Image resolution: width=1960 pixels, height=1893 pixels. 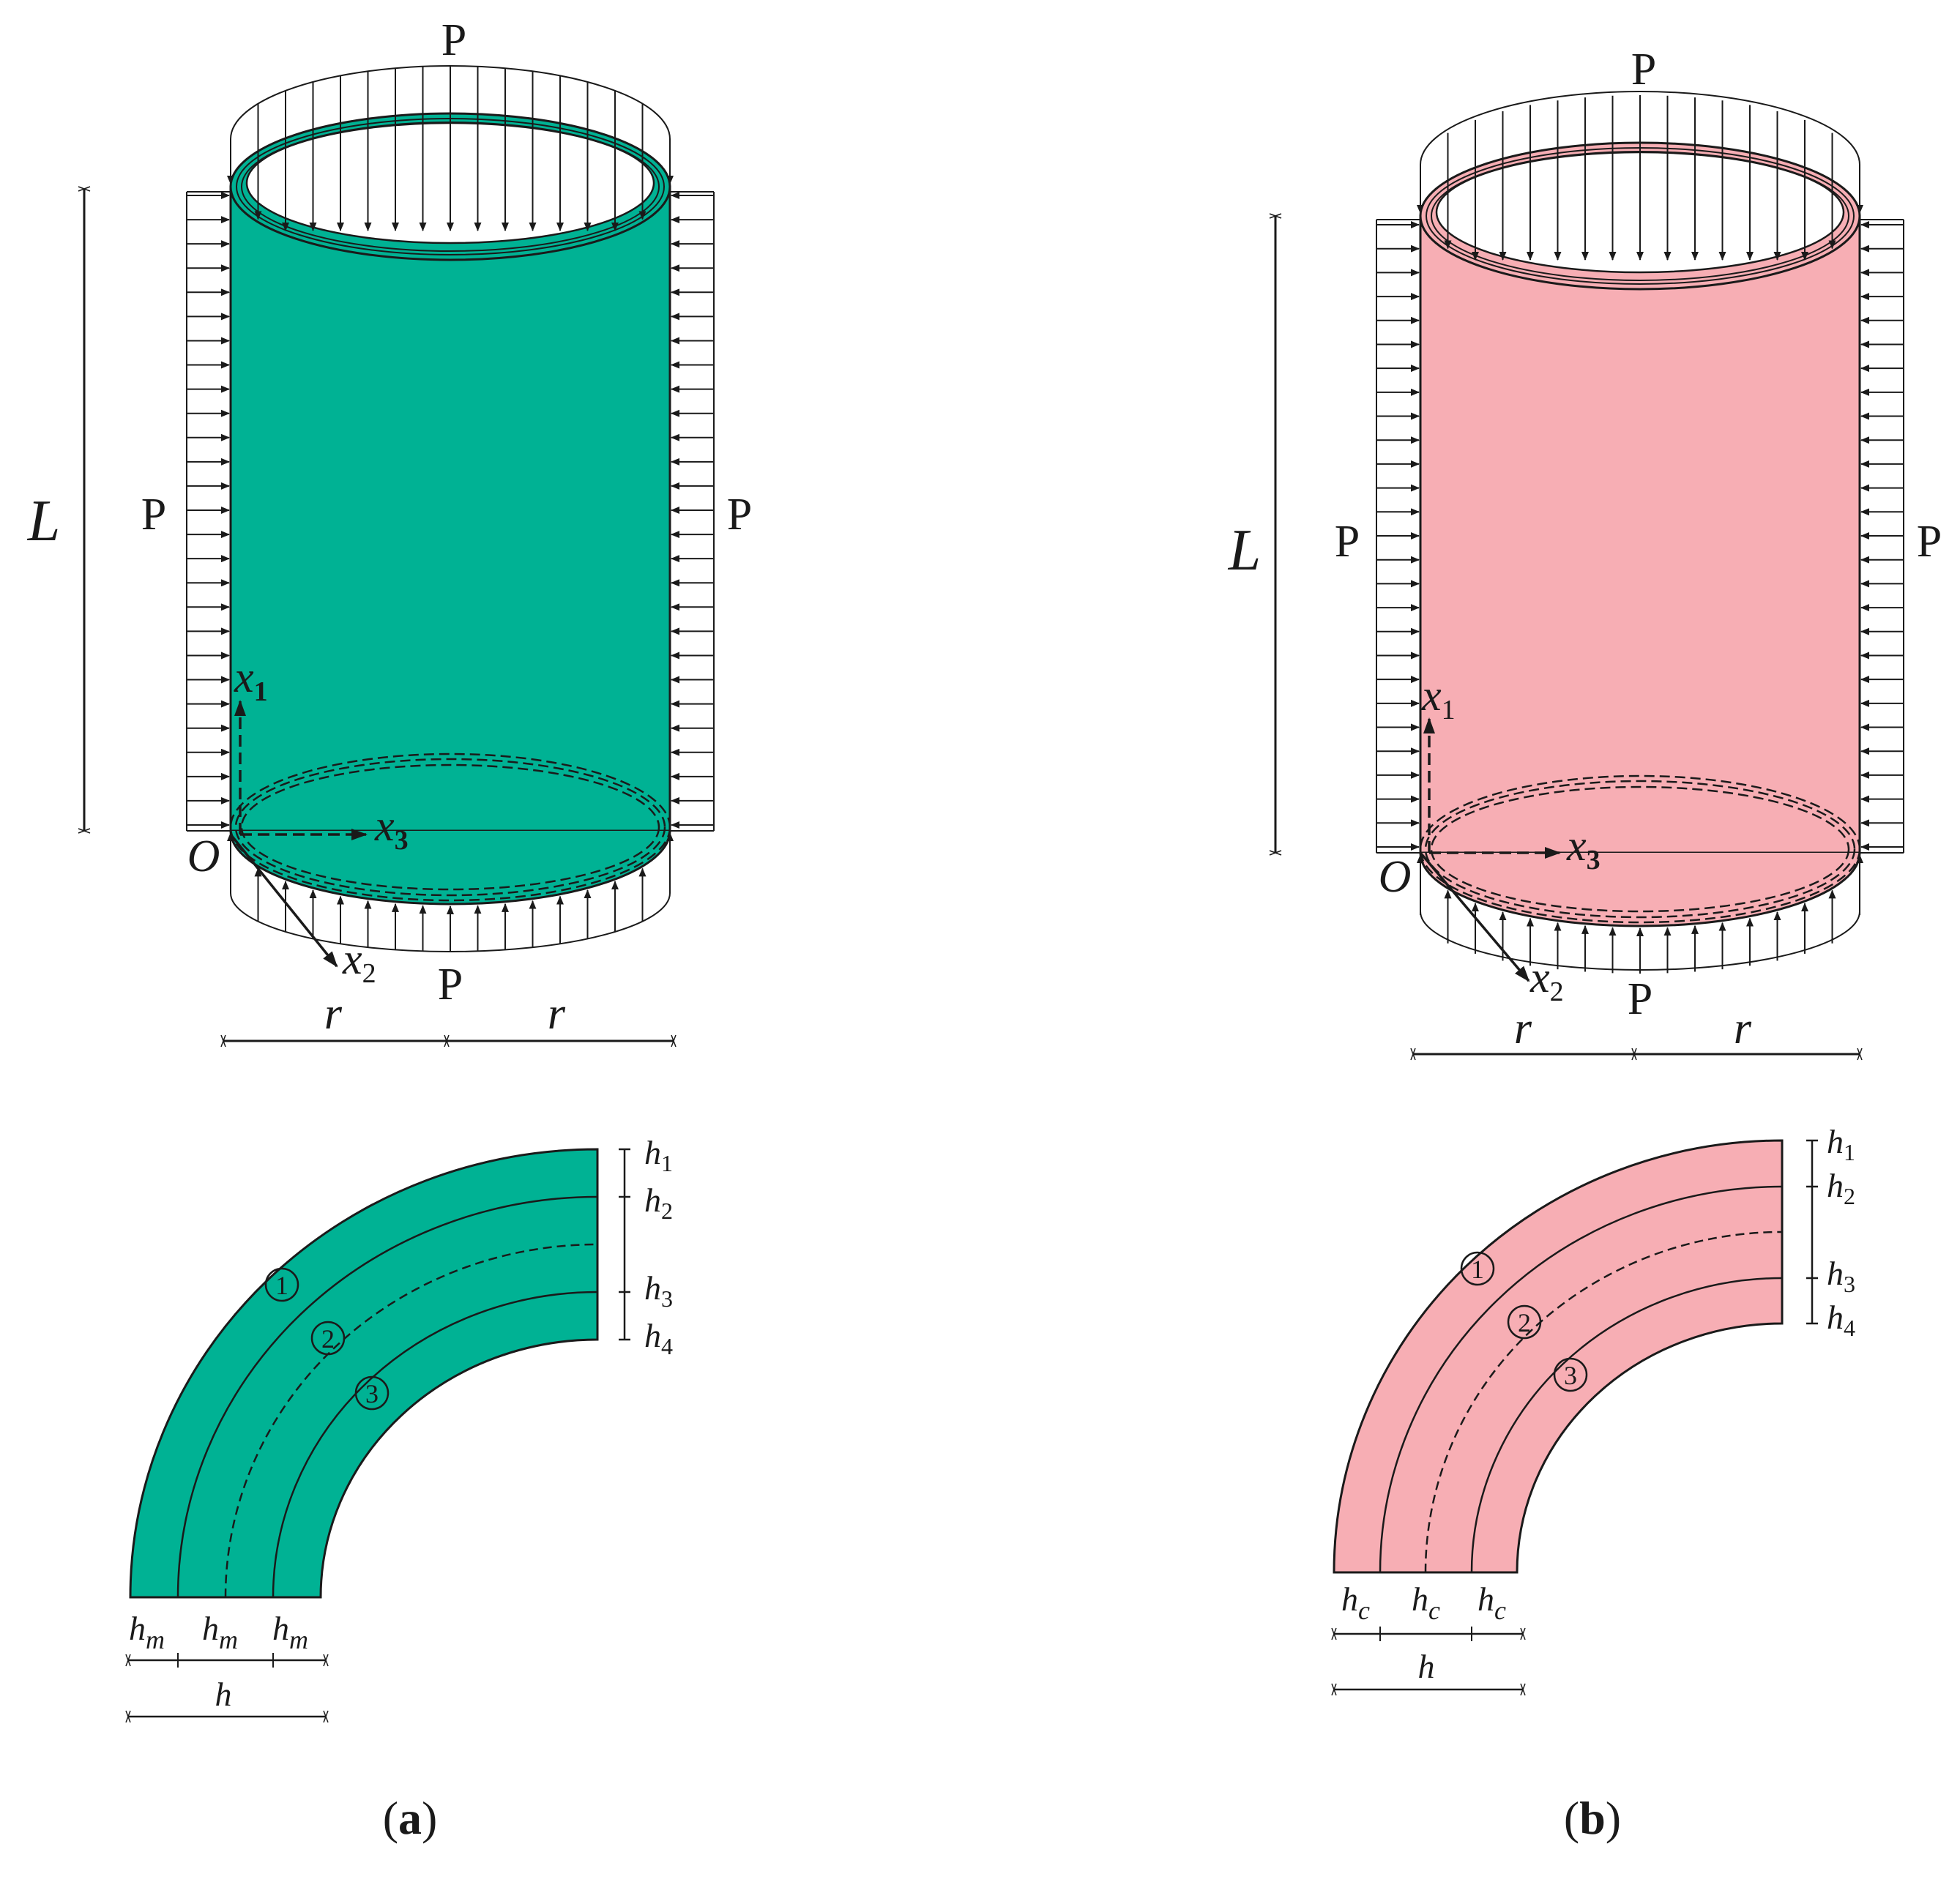 I want to click on panel-b-cross-section: 1 2 3 h1 h2 h3 h4 hc hc, so click(x=1593, y=1410).